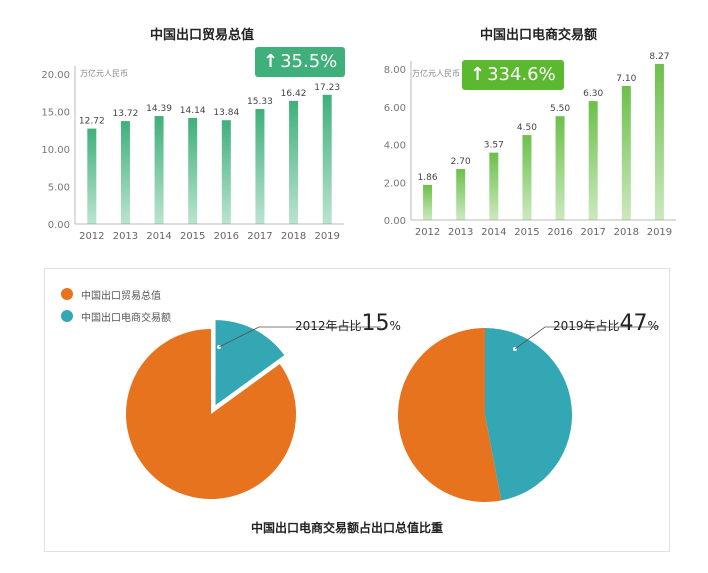  Describe the element at coordinates (592, 232) in the screenshot. I see `ecommerce-x-tick: 2017` at that location.